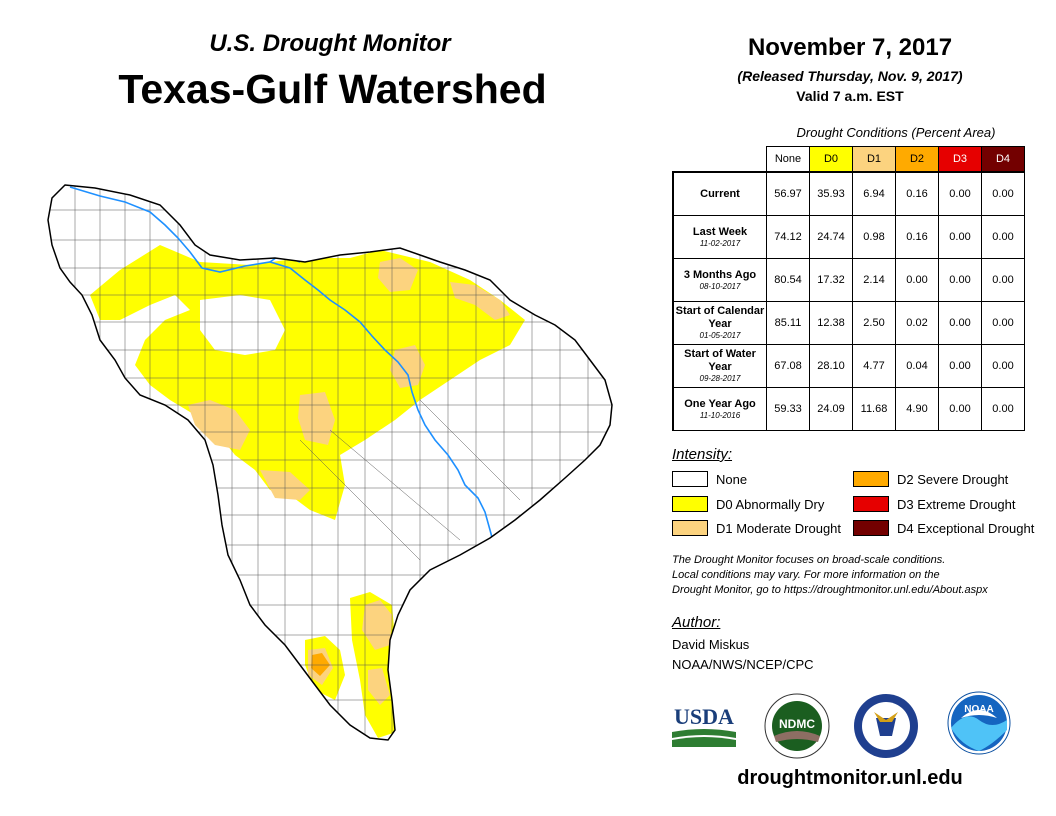 Image resolution: width=1056 pixels, height=816 pixels. I want to click on row-label: Last Week 11-02-2017, so click(719, 237).